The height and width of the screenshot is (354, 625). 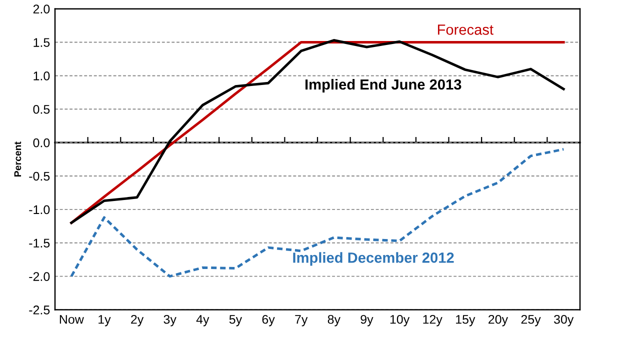 What do you see at coordinates (137, 320) in the screenshot?
I see `x-tick-label: 2y` at bounding box center [137, 320].